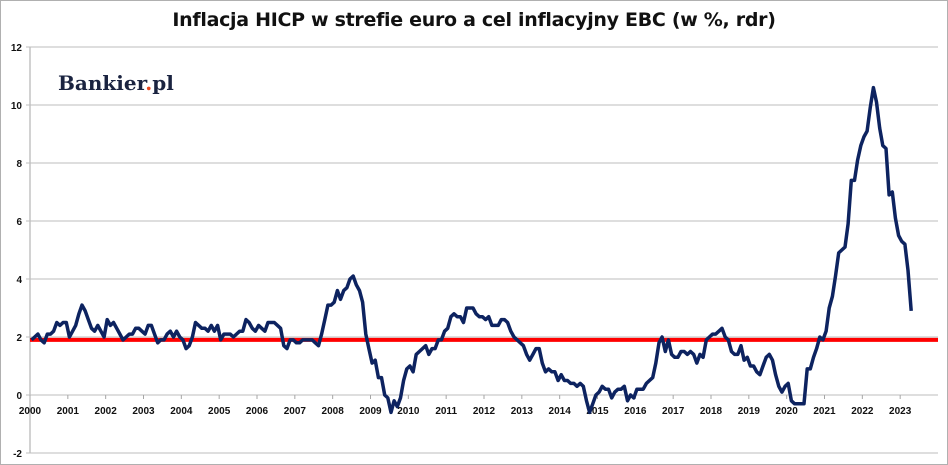 The image size is (948, 465). Describe the element at coordinates (333, 411) in the screenshot. I see `x-tick-label: 2008` at that location.